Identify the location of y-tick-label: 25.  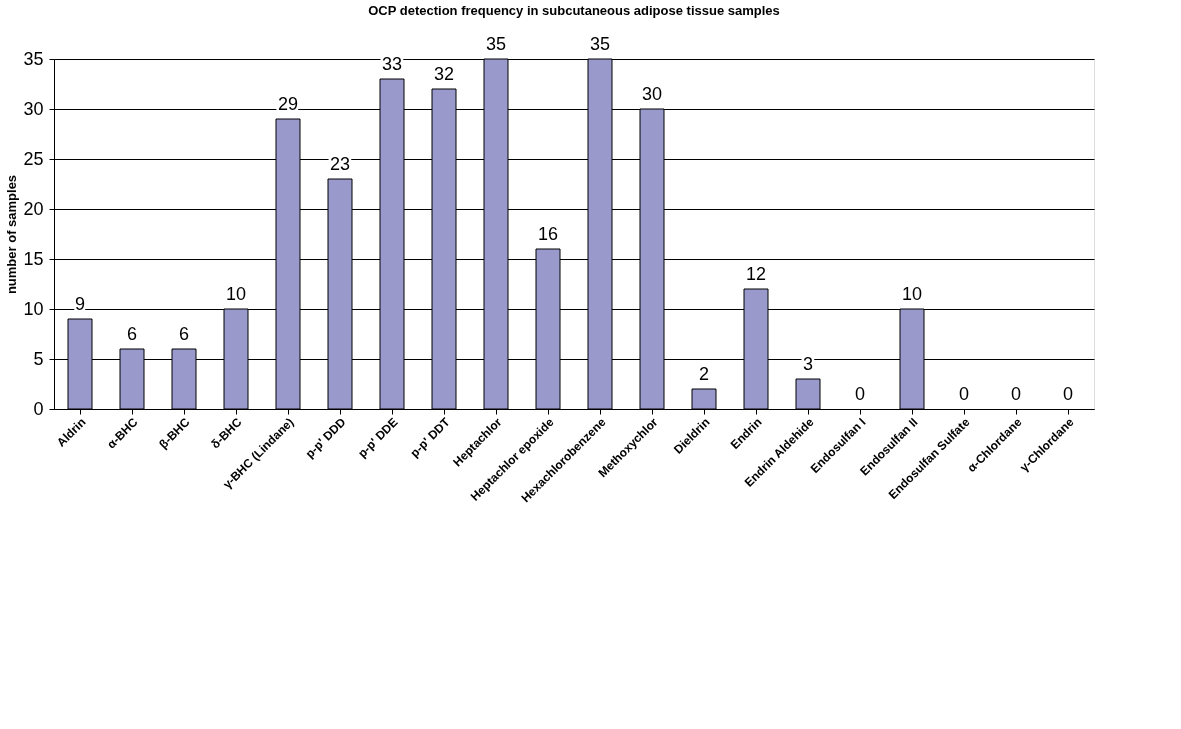
(33, 158).